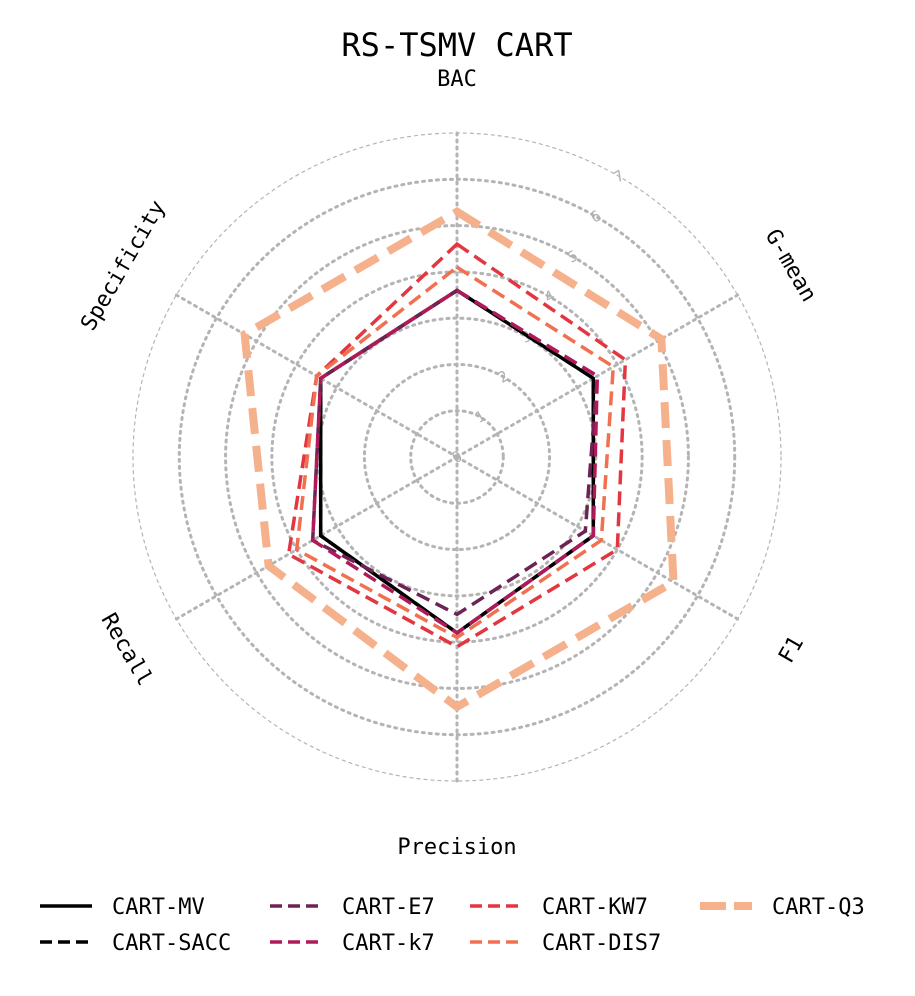  What do you see at coordinates (456, 45) in the screenshot?
I see `chart-title: RS-TSMV CART` at bounding box center [456, 45].